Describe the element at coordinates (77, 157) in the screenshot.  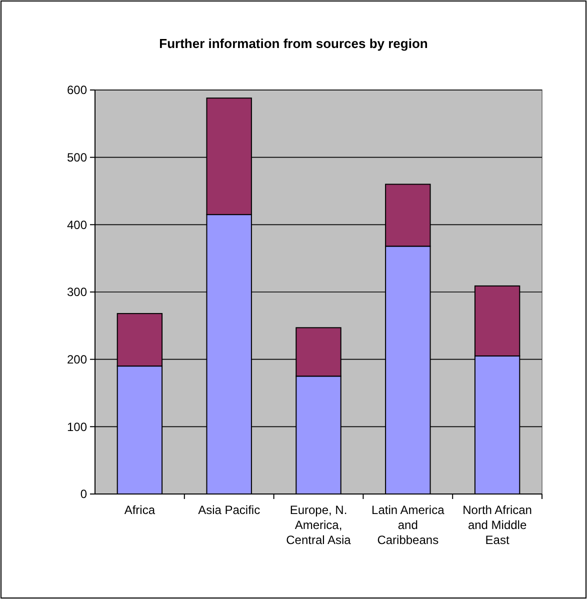
I see `y-tick-label: 500` at that location.